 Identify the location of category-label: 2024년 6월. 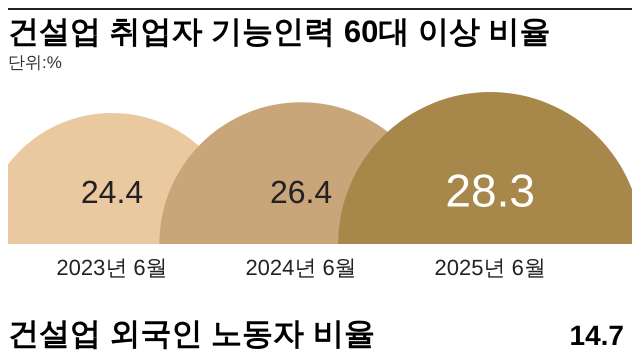
(301, 267).